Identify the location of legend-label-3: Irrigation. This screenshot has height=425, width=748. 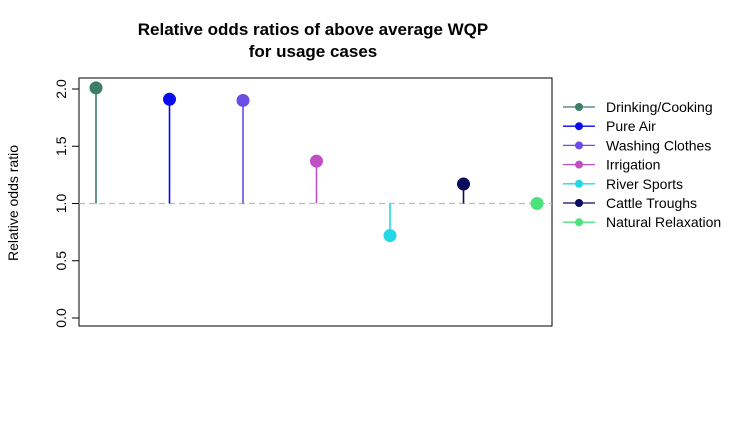
(633, 165).